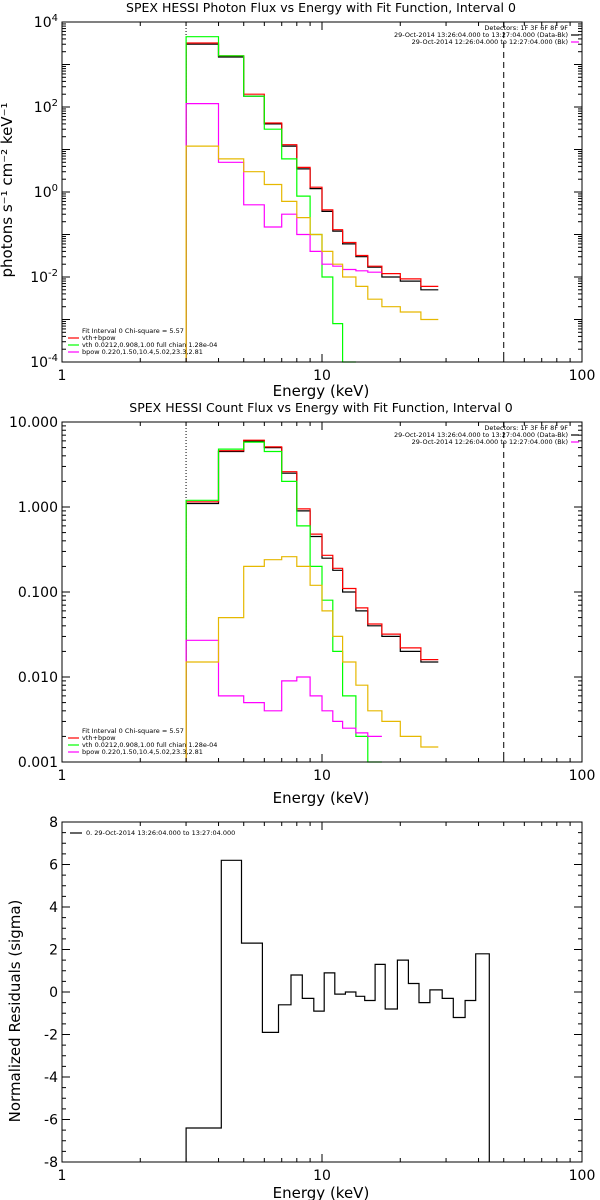  What do you see at coordinates (51, 1036) in the screenshot?
I see `y-tick-label: -2` at bounding box center [51, 1036].